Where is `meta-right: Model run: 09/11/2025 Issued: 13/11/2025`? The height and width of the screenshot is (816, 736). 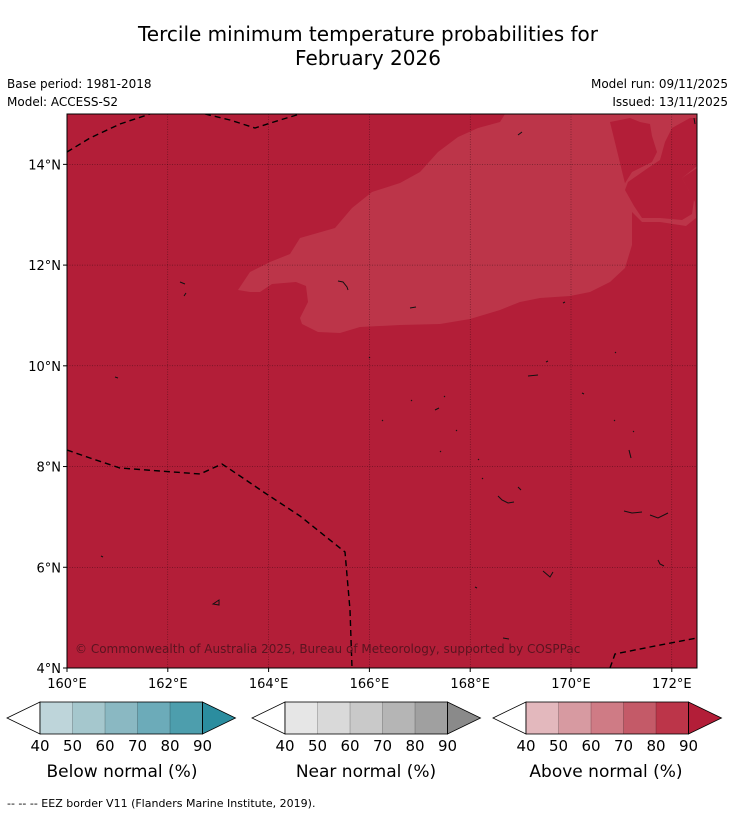
meta-right: Model run: 09/11/2025 Issued: 13/11/2025 is located at coordinates (659, 93).